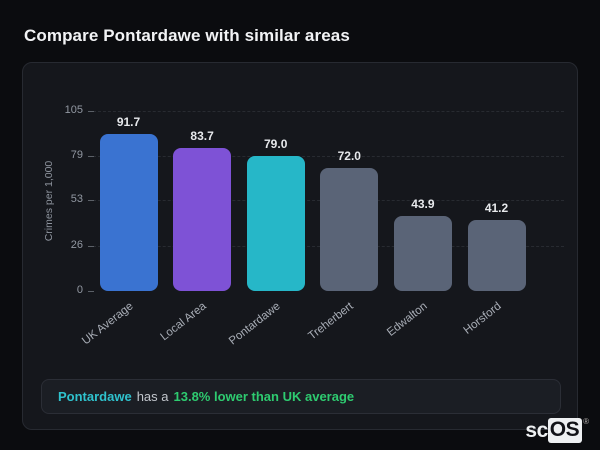 The width and height of the screenshot is (600, 450). Describe the element at coordinates (423, 203) in the screenshot. I see `bar-value-label: 43.9` at that location.